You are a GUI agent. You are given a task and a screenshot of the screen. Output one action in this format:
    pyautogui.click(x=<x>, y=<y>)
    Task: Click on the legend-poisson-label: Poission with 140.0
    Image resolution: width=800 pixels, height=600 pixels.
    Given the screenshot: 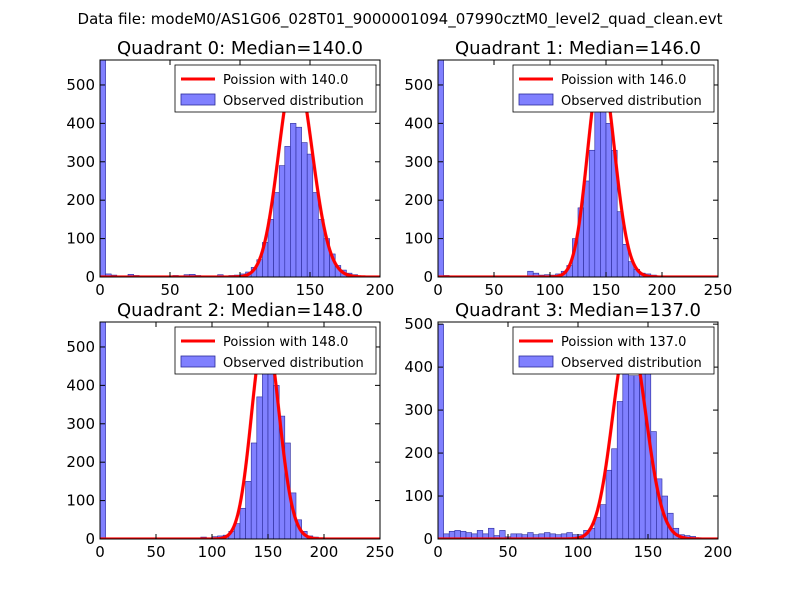 What is the action you would take?
    pyautogui.click(x=285, y=80)
    